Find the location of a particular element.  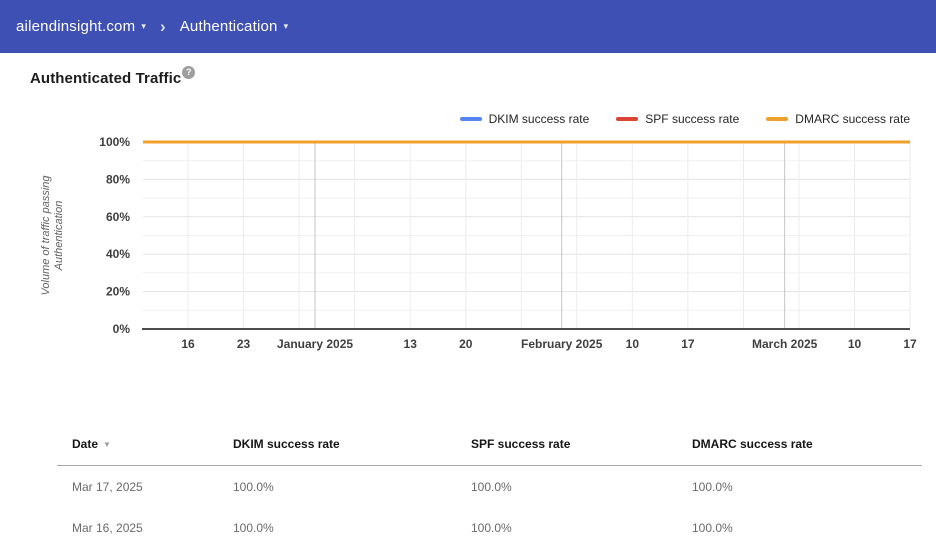

help-icon: ? is located at coordinates (189, 72).